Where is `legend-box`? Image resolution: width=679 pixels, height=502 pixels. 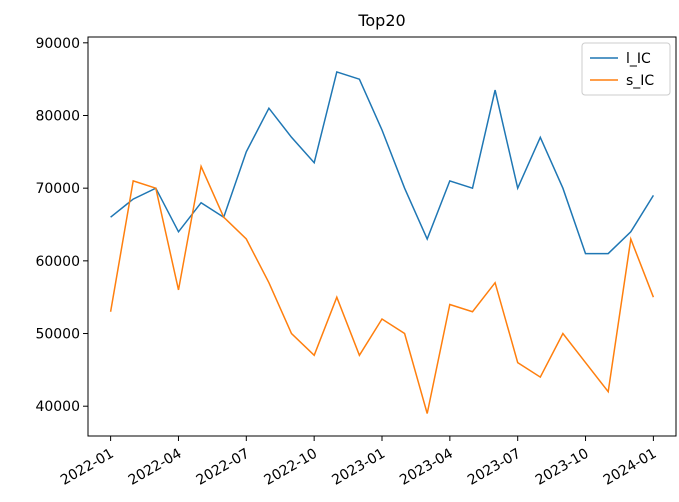
legend-box is located at coordinates (626, 69).